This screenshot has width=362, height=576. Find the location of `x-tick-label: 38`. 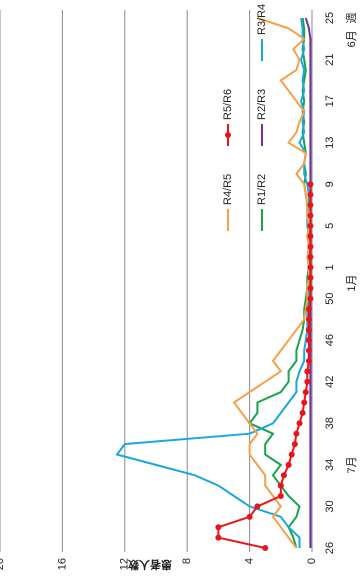

x-tick-label: 38 is located at coordinates (330, 423).